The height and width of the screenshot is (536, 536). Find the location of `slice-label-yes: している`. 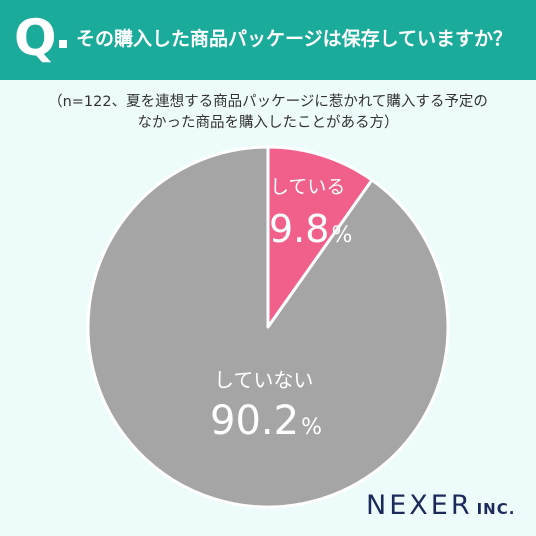

slice-label-yes: している is located at coordinates (307, 187).